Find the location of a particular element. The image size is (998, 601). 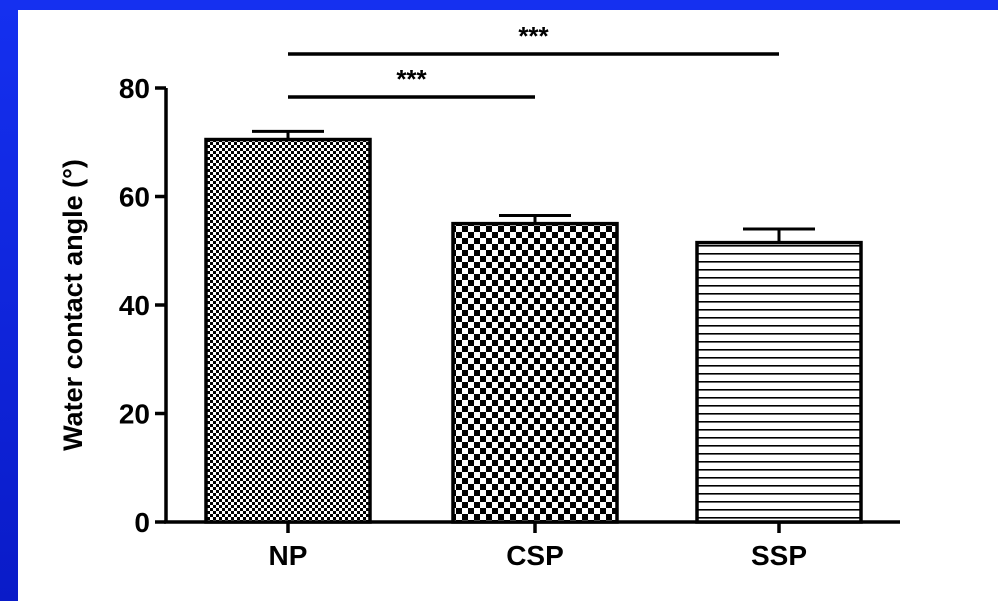

bar-csp is located at coordinates (535, 372).